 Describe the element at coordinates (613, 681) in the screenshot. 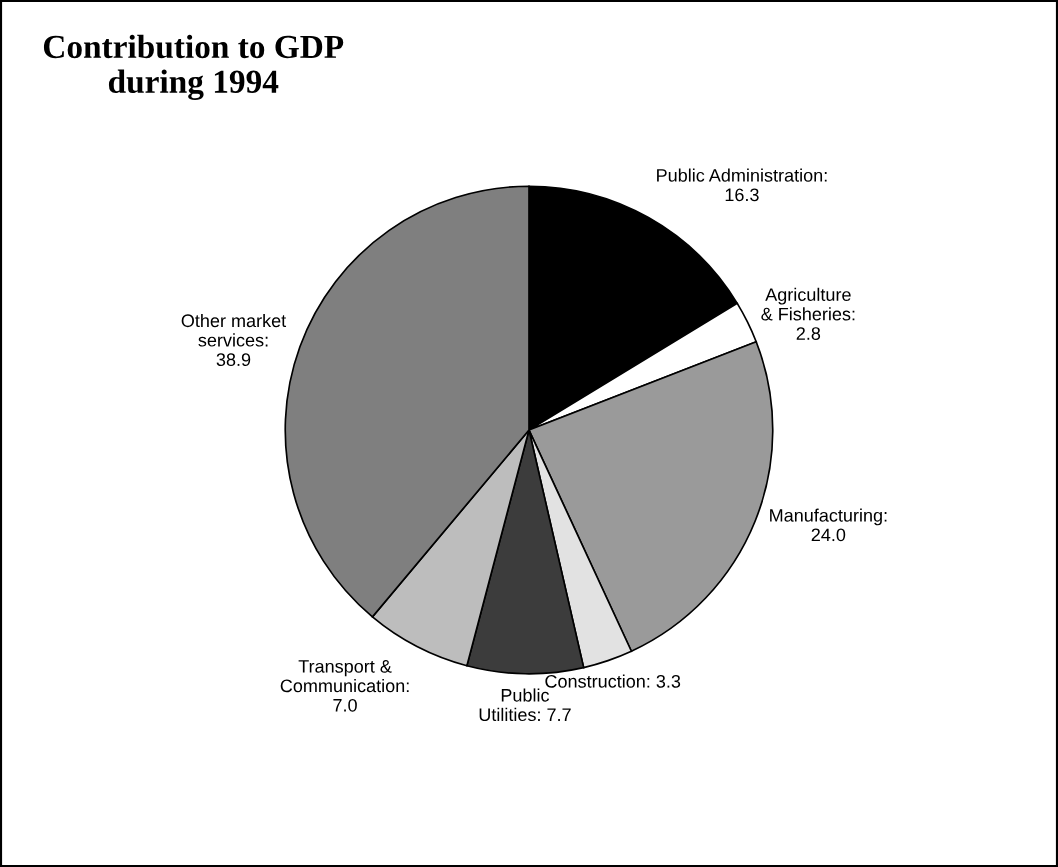

I see `slice-label: Construction: 3.3` at that location.